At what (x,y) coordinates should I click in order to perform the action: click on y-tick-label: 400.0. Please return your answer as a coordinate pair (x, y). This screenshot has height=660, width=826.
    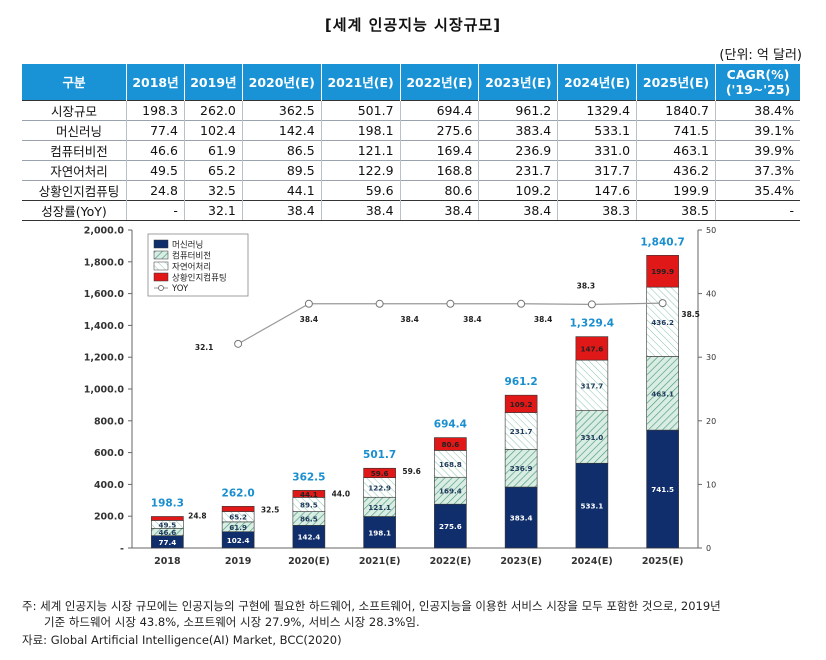
    Looking at the image, I should click on (109, 485).